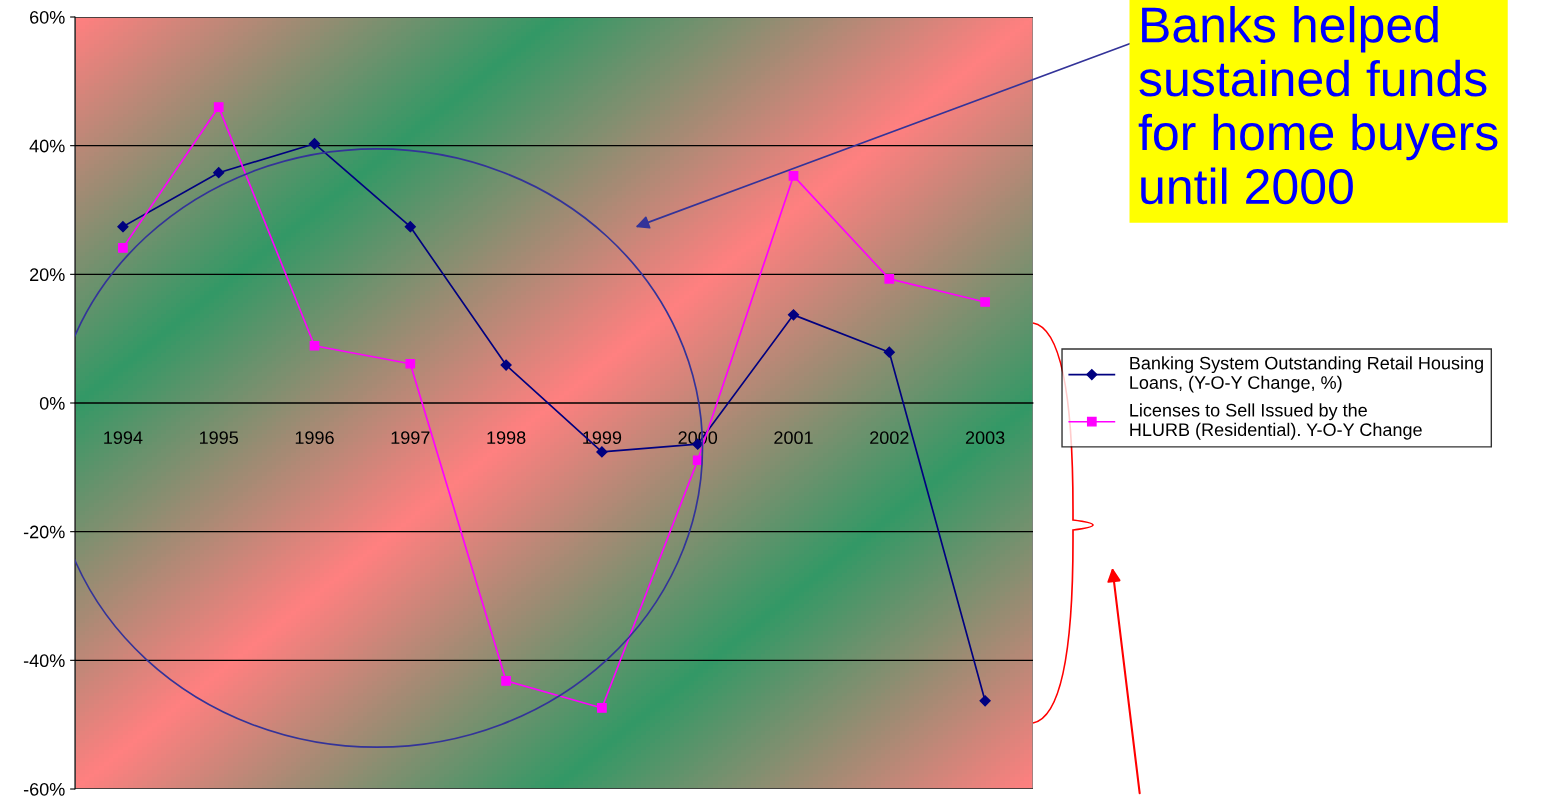  Describe the element at coordinates (1318, 105) in the screenshot. I see `text: Banks helped sustained funds for home buyers until 2000` at that location.